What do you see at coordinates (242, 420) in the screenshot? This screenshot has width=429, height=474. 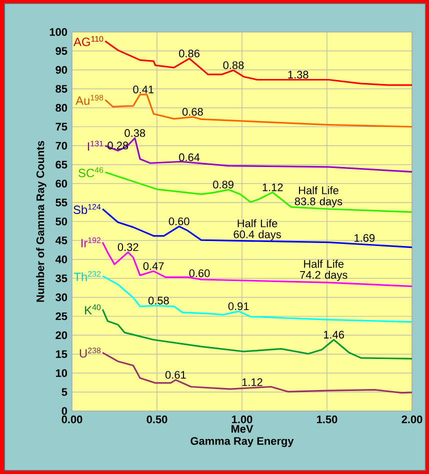 I see `x-tick-label: 1.00` at bounding box center [242, 420].